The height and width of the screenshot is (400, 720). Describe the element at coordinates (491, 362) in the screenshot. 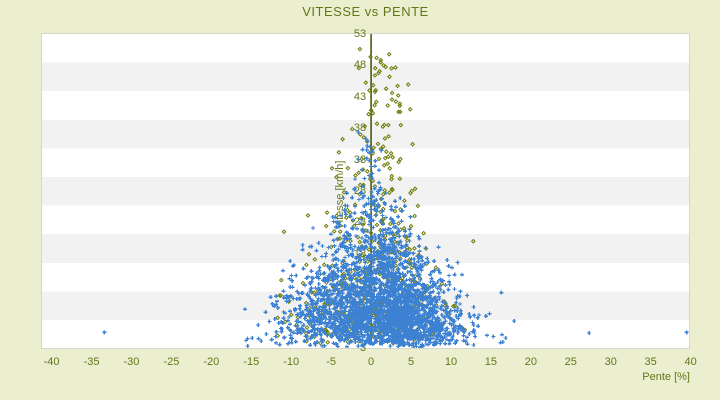

I see `x-tick-label: 15` at that location.